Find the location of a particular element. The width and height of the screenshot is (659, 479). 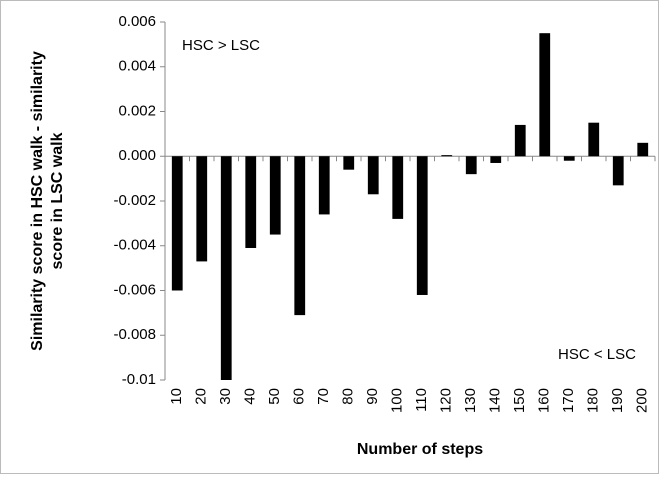

x-tick-label: 110 is located at coordinates (421, 400).